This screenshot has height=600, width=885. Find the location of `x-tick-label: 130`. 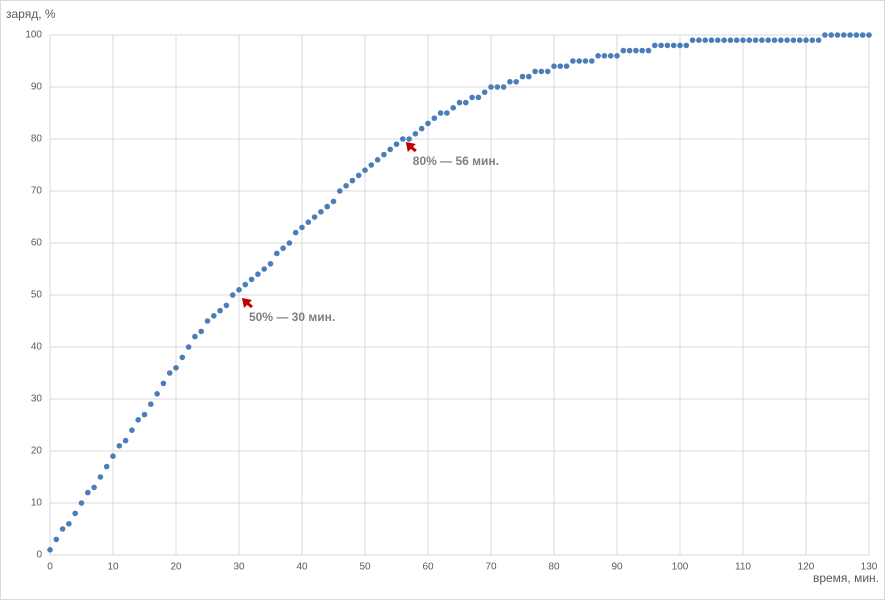

x-tick-label: 130 is located at coordinates (869, 567).